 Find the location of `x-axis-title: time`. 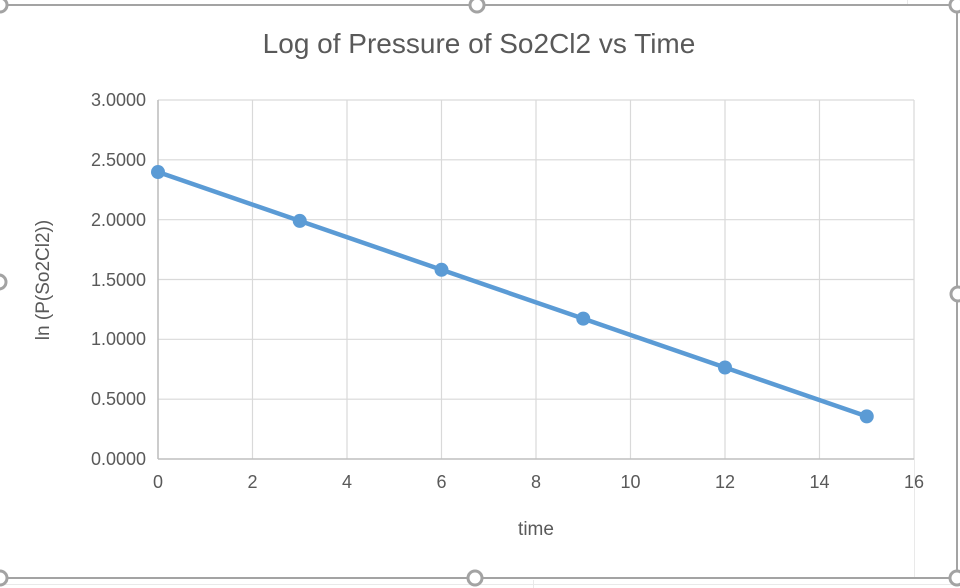

x-axis-title: time is located at coordinates (536, 529).